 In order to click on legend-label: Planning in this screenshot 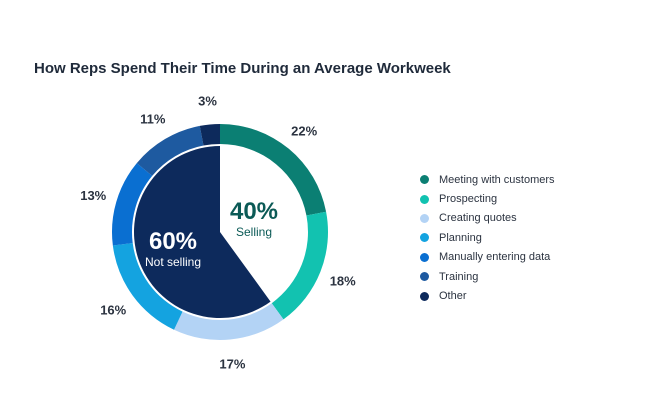, I will do `click(460, 237)`.